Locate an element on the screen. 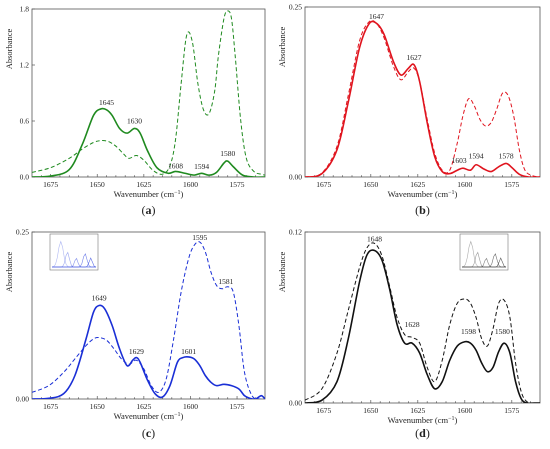 Image resolution: width=550 pixels, height=449 pixels. panel-label: (a) is located at coordinates (149, 210).